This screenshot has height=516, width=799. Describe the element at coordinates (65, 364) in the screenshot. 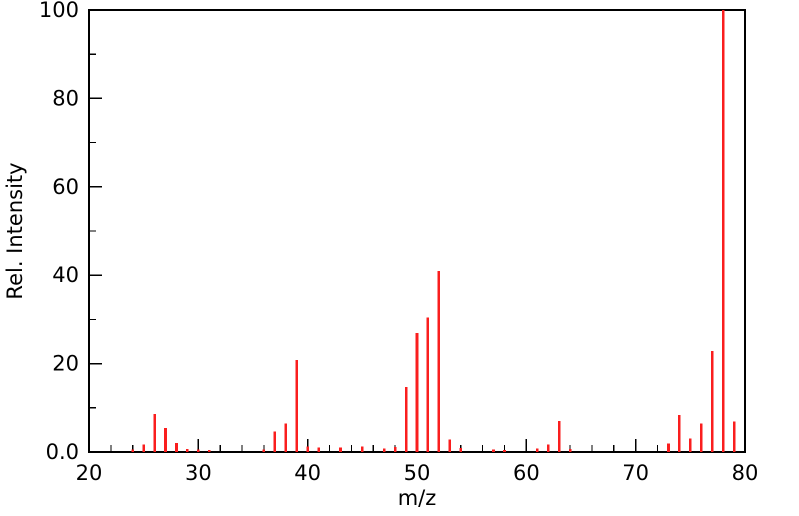

I see `y-axis-tick-label: 20` at that location.